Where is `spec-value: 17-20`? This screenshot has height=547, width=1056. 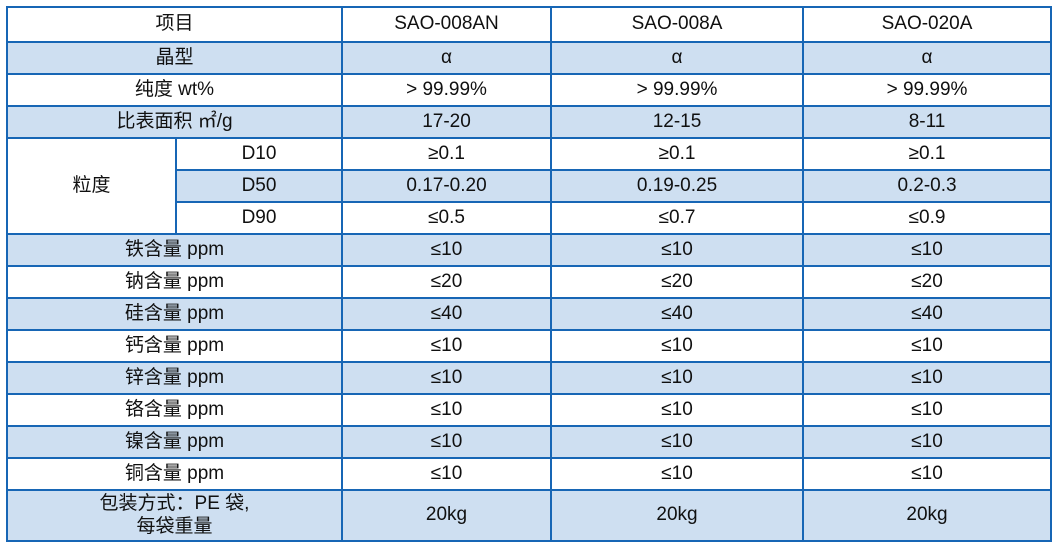
spec-value: 17-20 is located at coordinates (447, 122).